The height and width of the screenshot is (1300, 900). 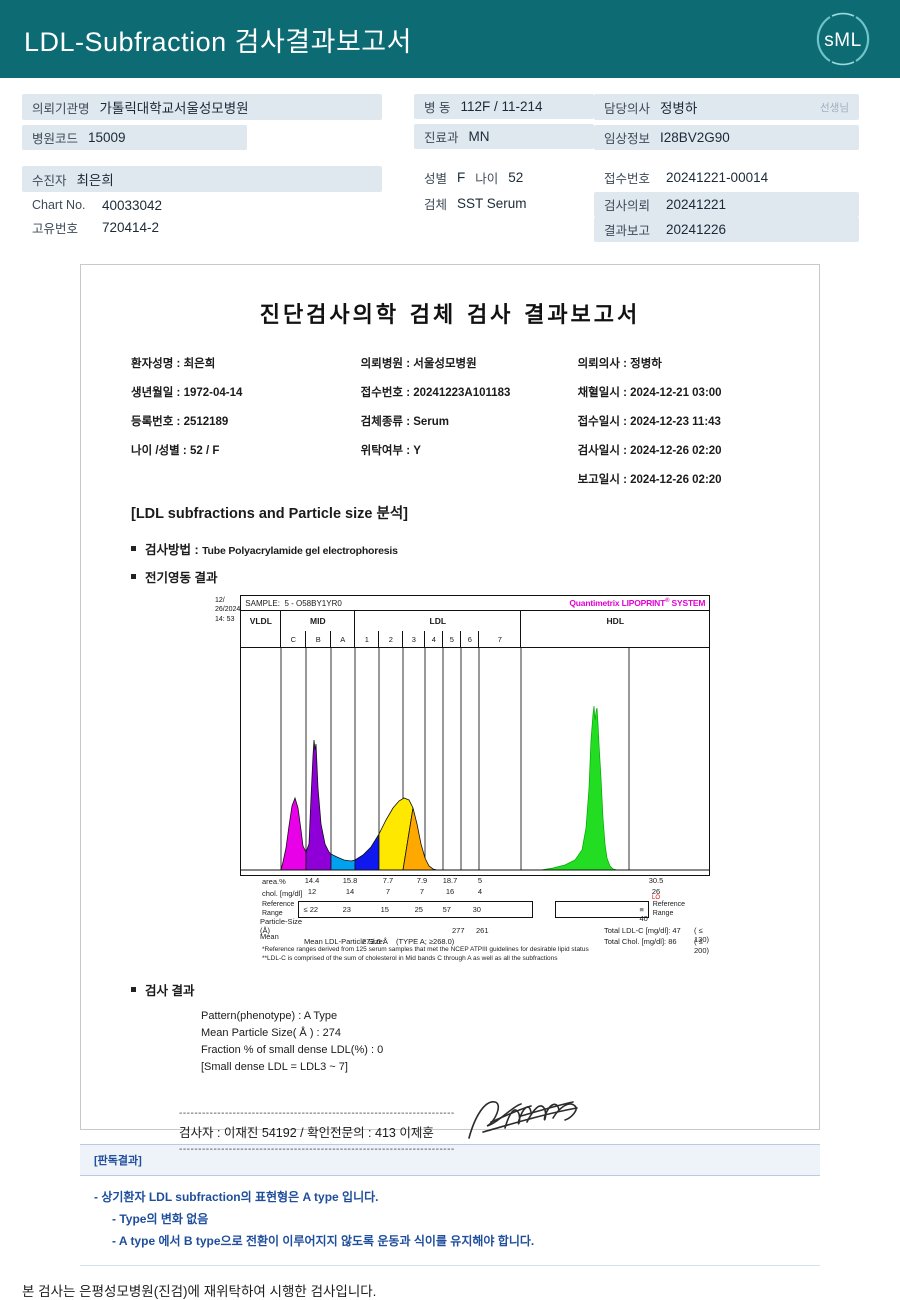 I want to click on info-patient-name: 환자성명 : 최은희, so click(x=173, y=364).